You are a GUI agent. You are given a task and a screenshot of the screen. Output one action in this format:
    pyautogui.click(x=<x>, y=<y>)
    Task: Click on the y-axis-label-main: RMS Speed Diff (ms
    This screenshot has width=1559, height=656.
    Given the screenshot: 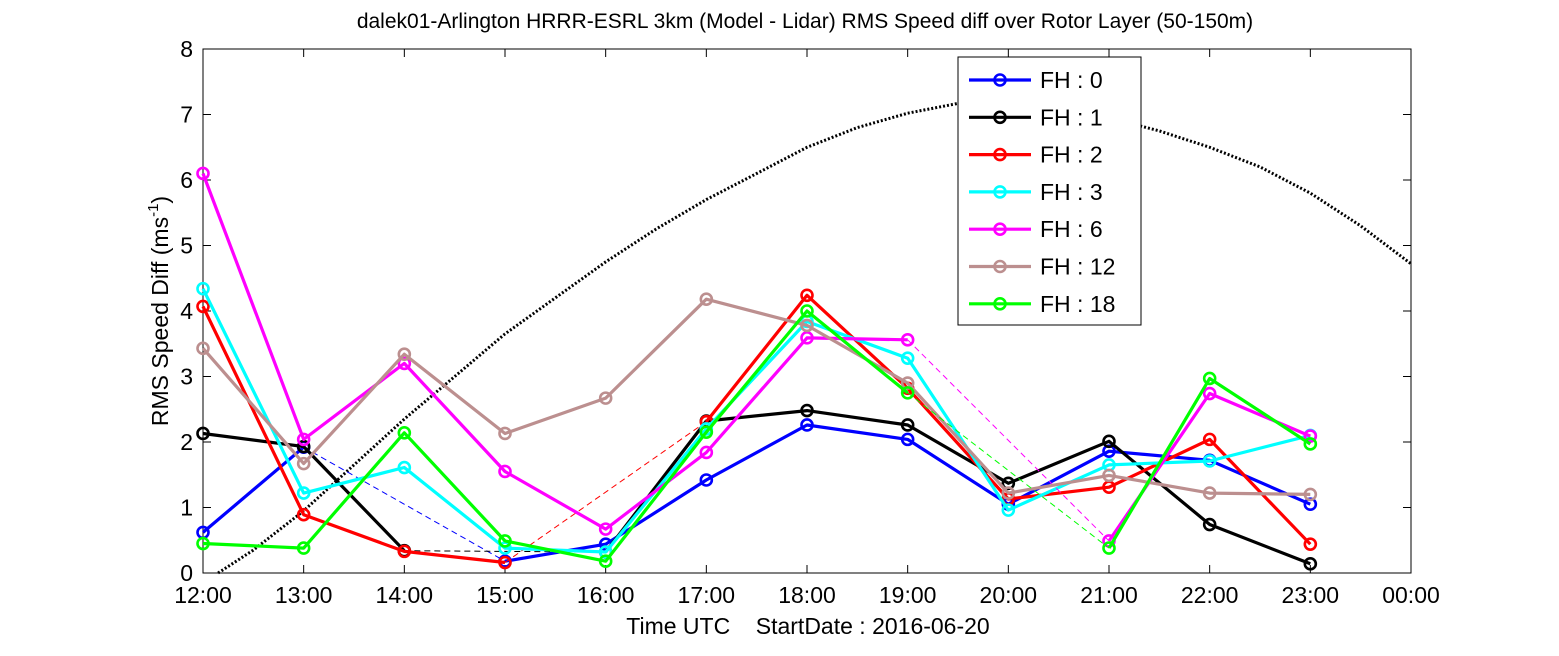 What is the action you would take?
    pyautogui.click(x=160, y=321)
    